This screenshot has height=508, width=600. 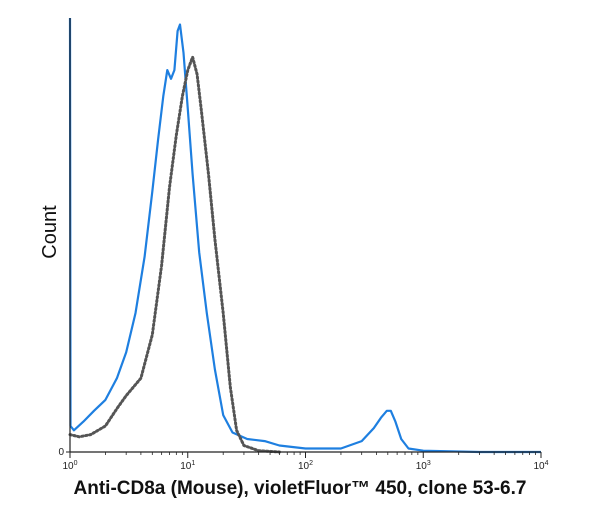 I want to click on y-axis-label: Count, so click(x=50, y=232).